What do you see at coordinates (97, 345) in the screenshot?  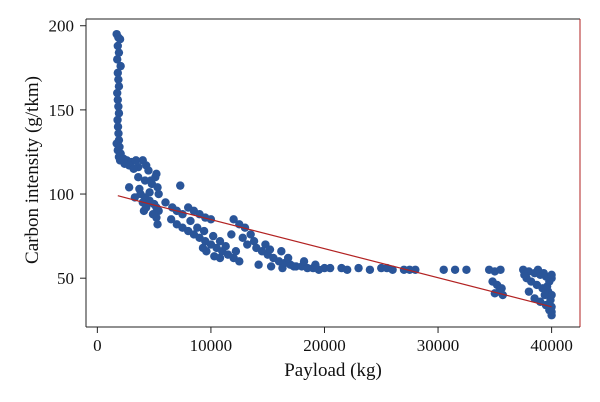 I see `x-tick-label: 0` at bounding box center [97, 345].